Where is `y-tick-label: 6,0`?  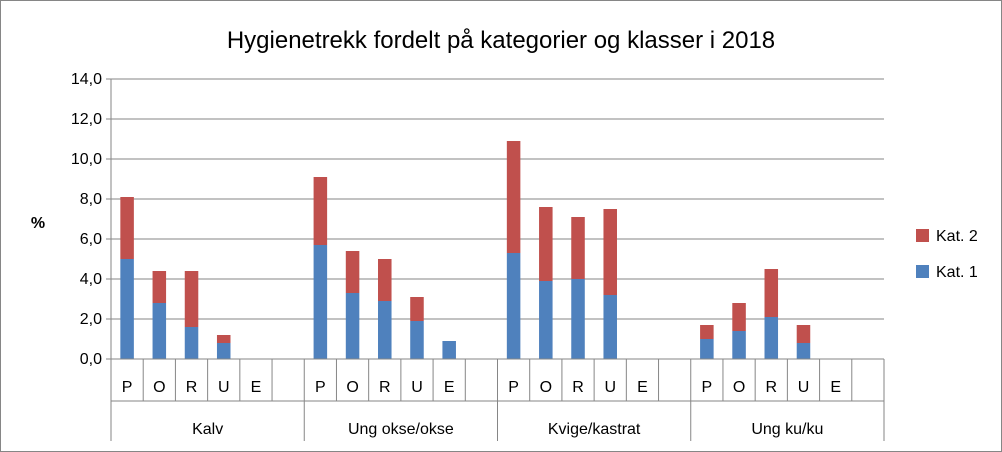
y-tick-label: 6,0 is located at coordinates (91, 239).